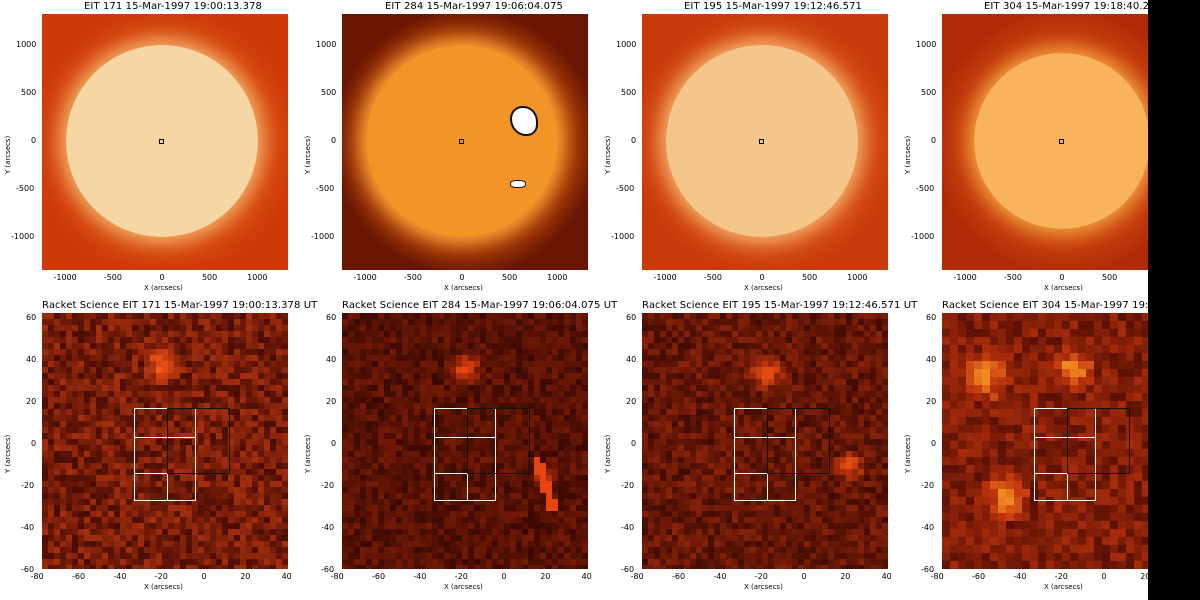 The image size is (1200, 600). What do you see at coordinates (165, 441) in the screenshot?
I see `zoom-image` at bounding box center [165, 441].